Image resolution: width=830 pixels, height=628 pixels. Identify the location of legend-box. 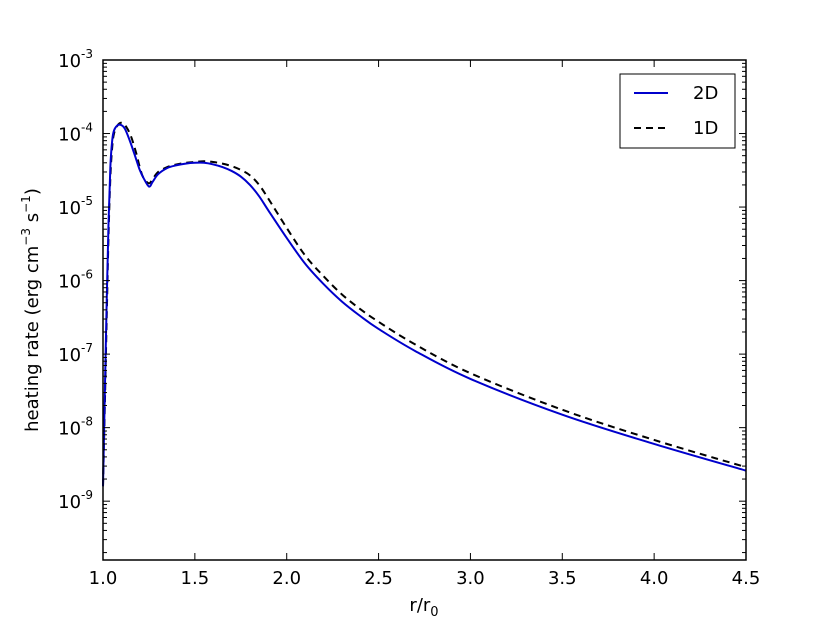
(677, 111).